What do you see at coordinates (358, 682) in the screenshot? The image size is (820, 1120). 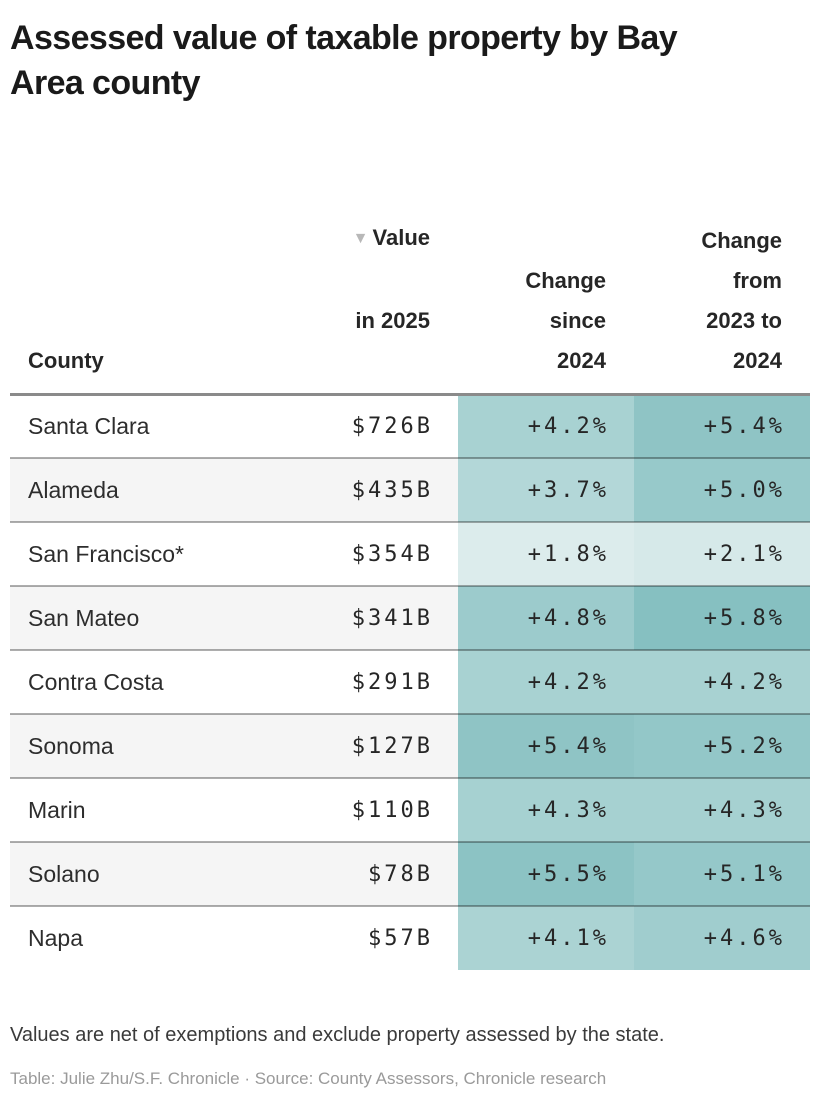 I see `value-cell: $291B` at bounding box center [358, 682].